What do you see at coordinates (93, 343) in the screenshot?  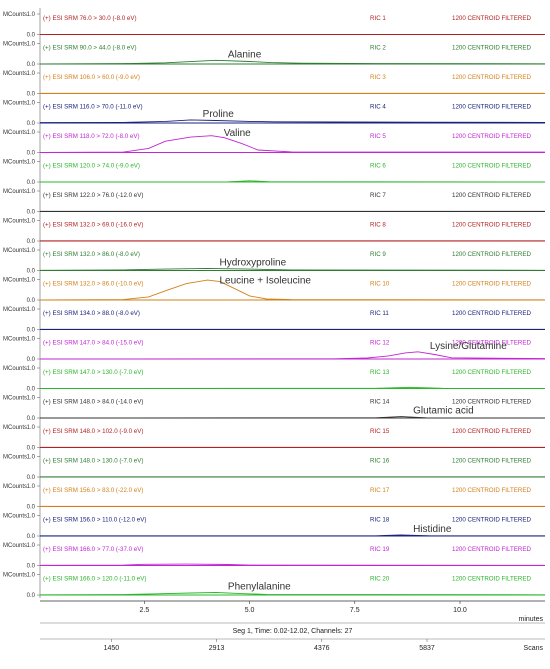 I see `srm-method-label: (+) ESI SRM 147.0 > 84.0 (-15.0 eV)` at bounding box center [93, 343].